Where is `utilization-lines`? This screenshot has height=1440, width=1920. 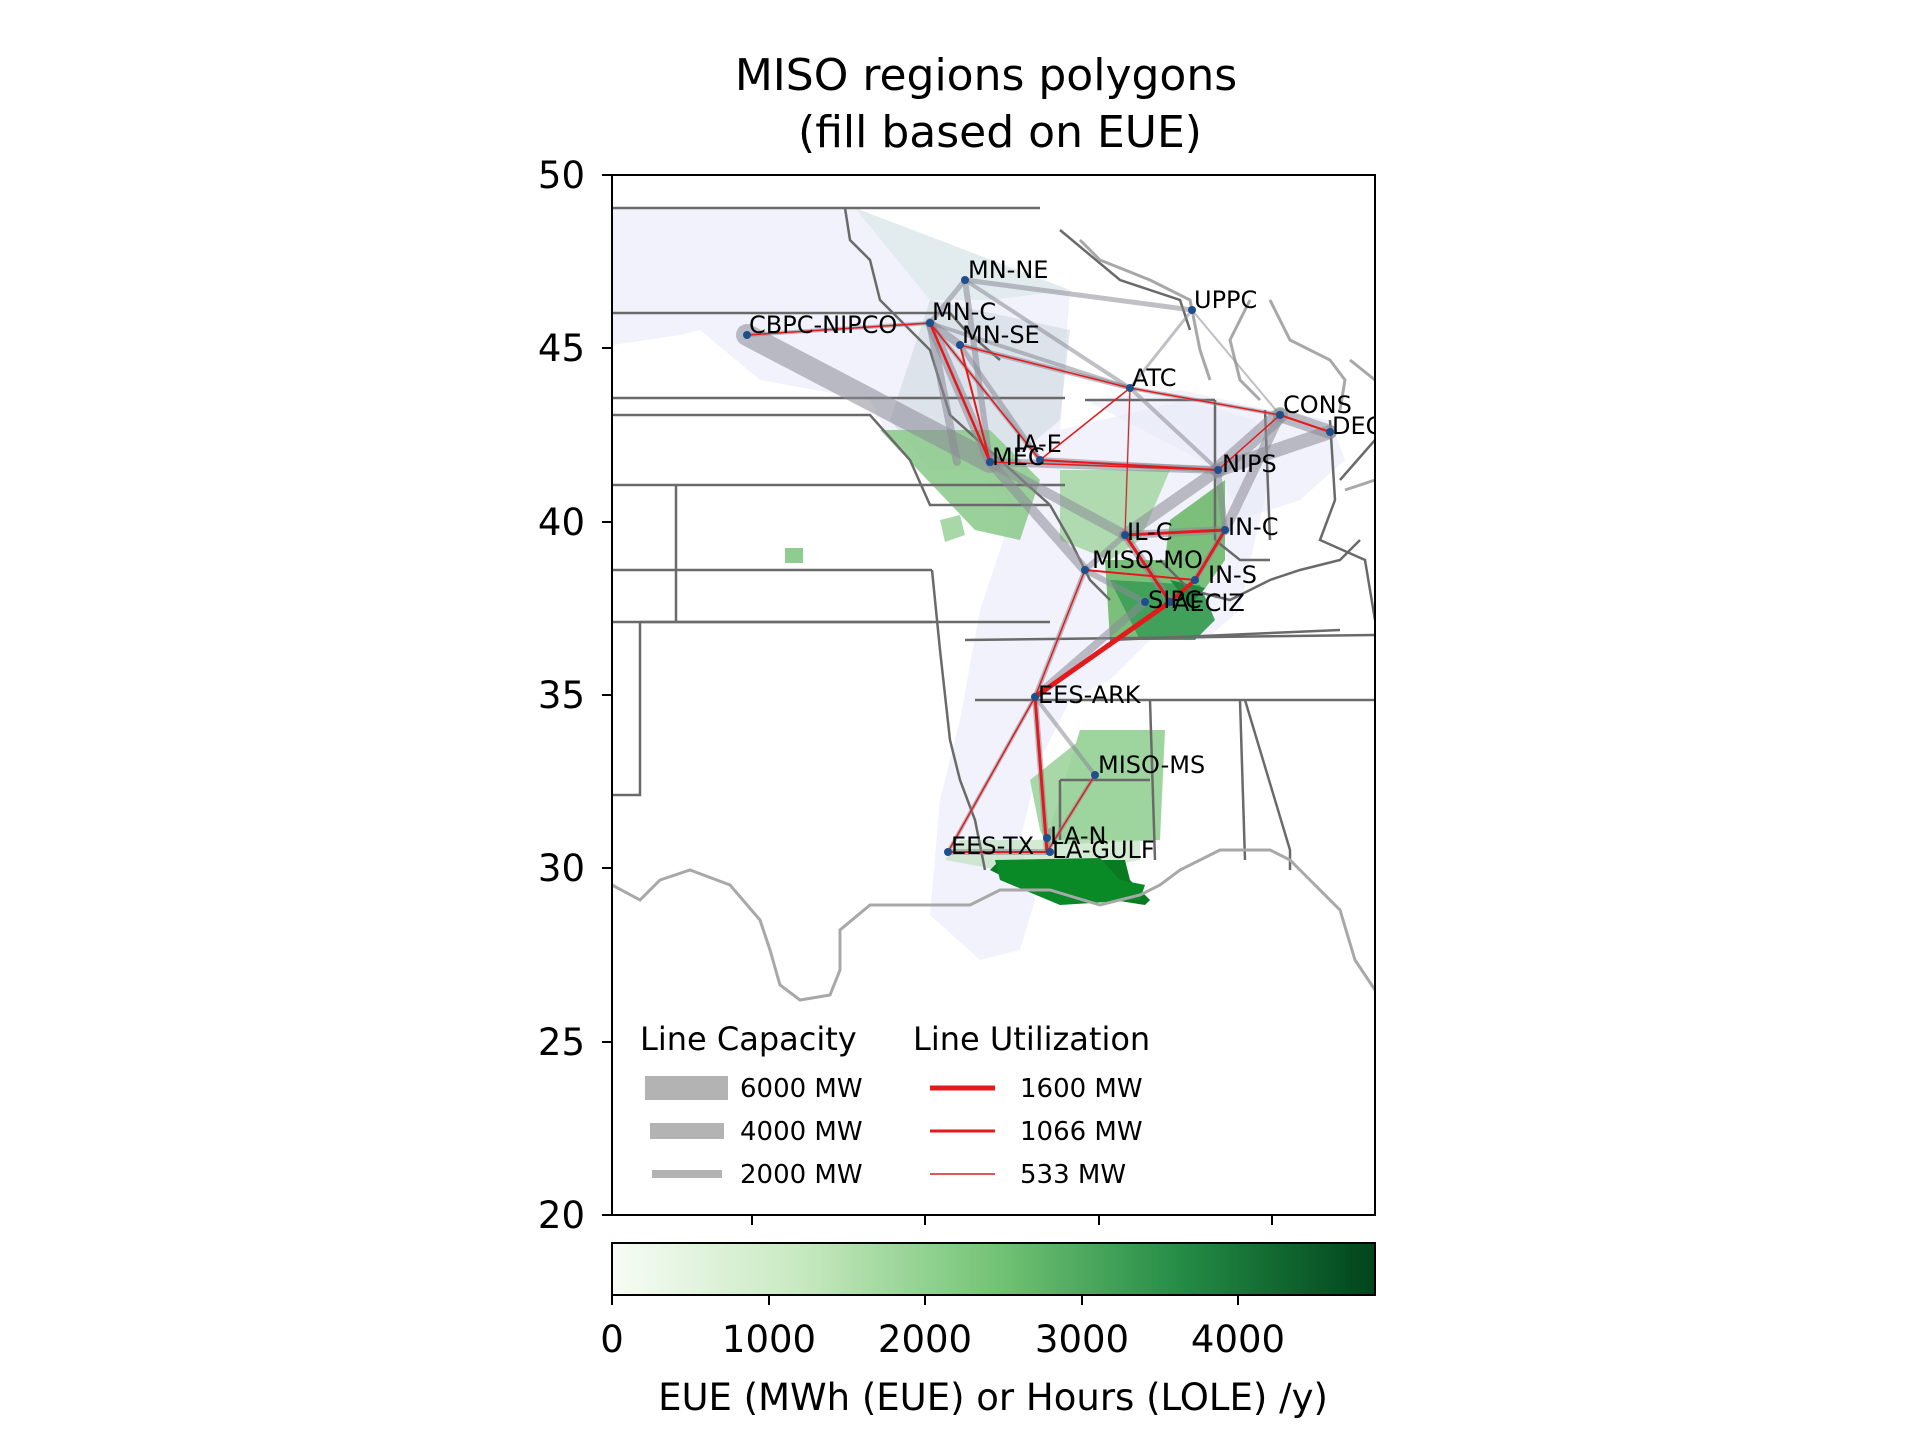
utilization-lines is located at coordinates (1038, 587).